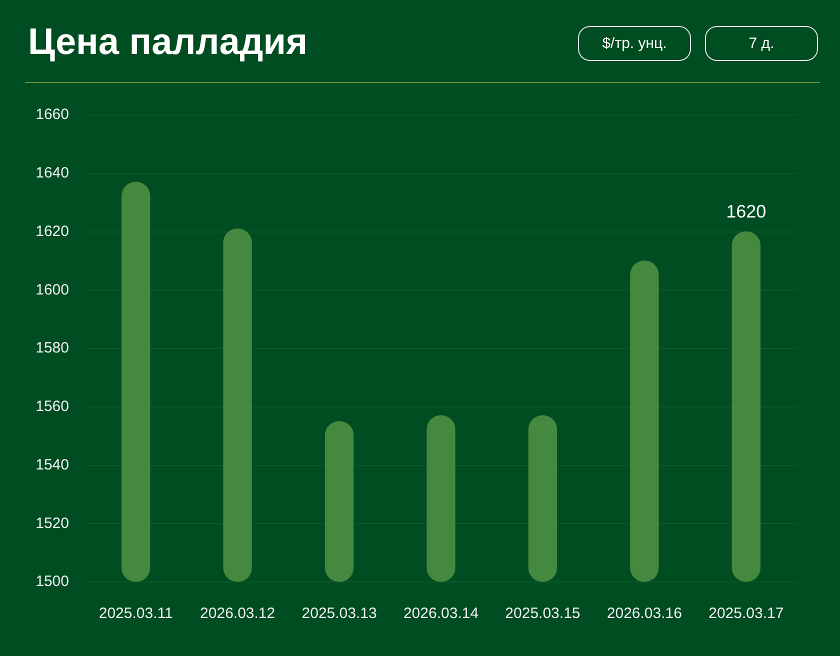  What do you see at coordinates (52, 173) in the screenshot?
I see `y-tick-label: 1640` at bounding box center [52, 173].